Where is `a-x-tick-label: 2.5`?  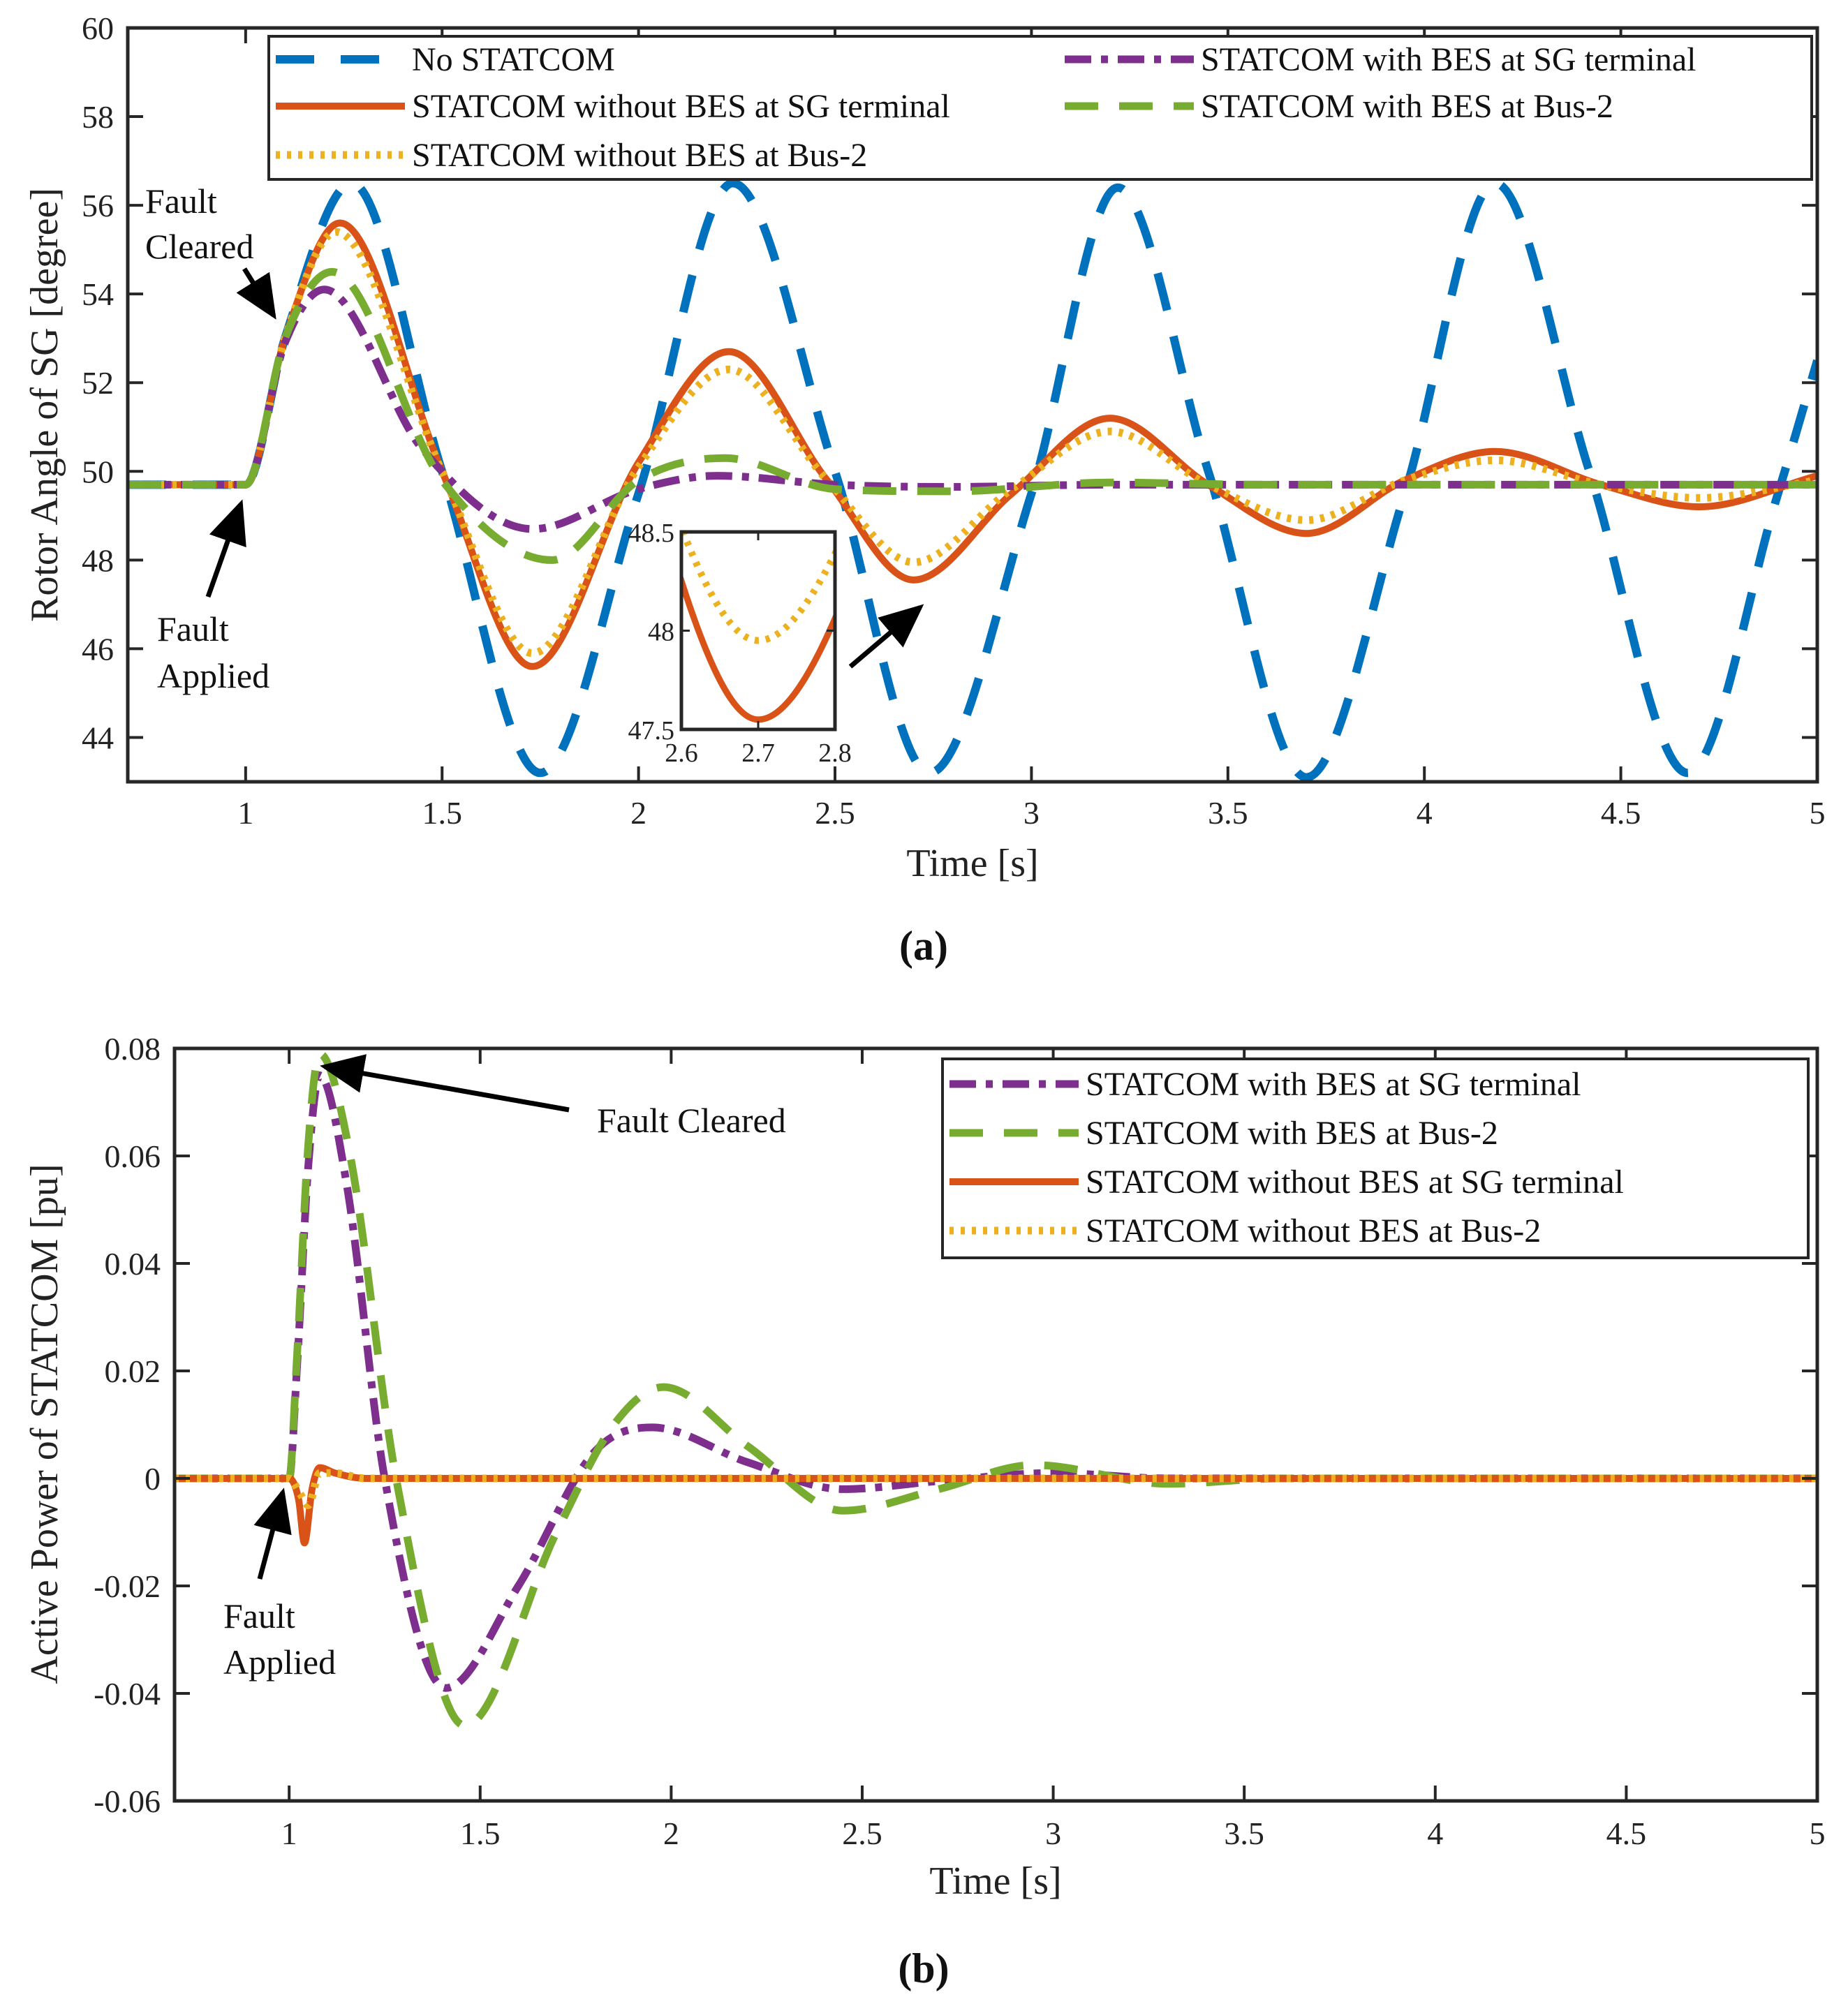
a-x-tick-label: 2.5 is located at coordinates (835, 813).